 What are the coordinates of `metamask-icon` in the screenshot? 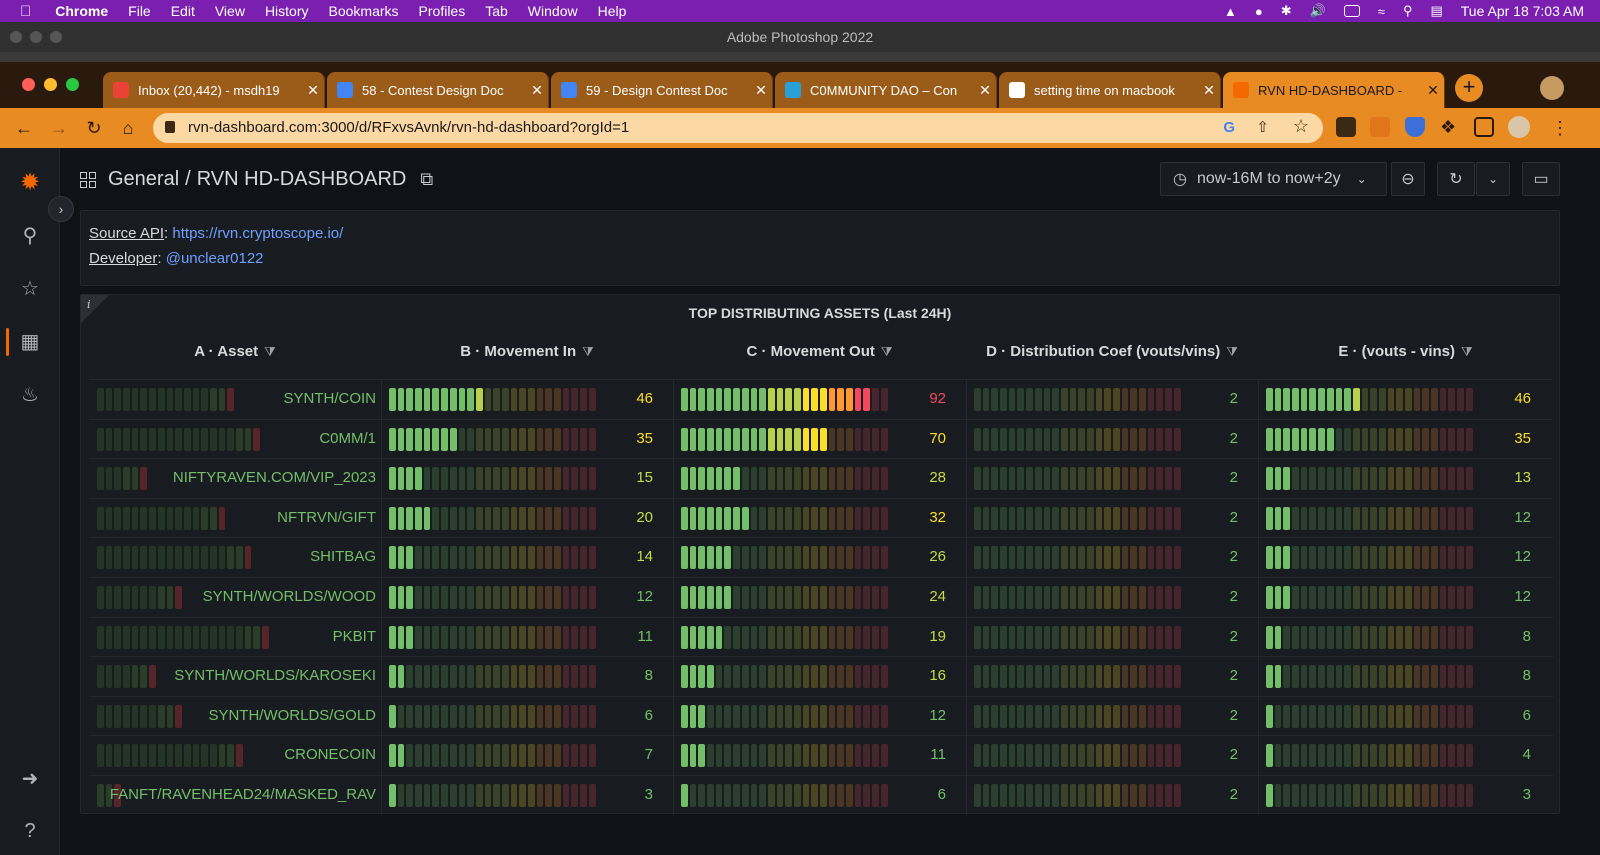 It's located at (1380, 127).